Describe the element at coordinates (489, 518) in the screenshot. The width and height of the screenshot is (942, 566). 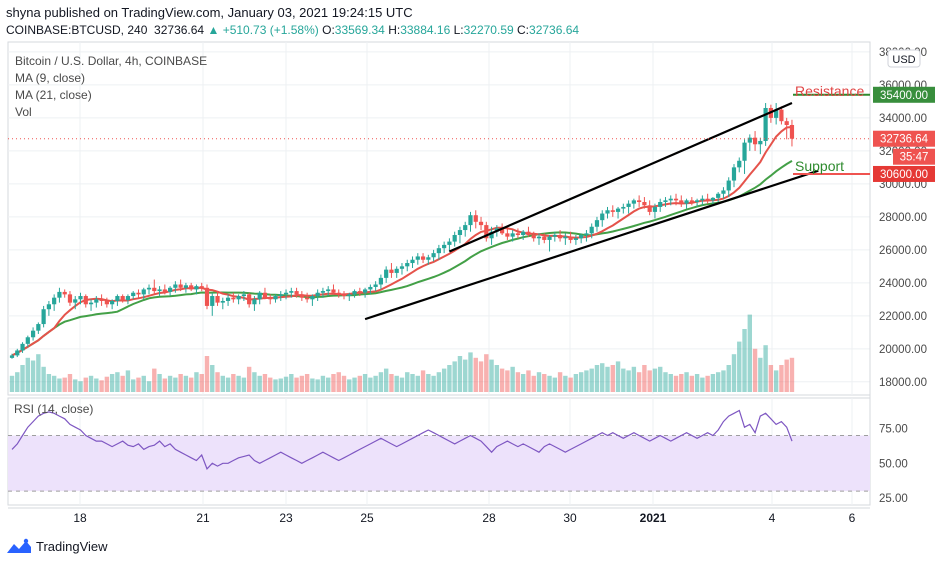
I see `x-tick-label: 28` at that location.